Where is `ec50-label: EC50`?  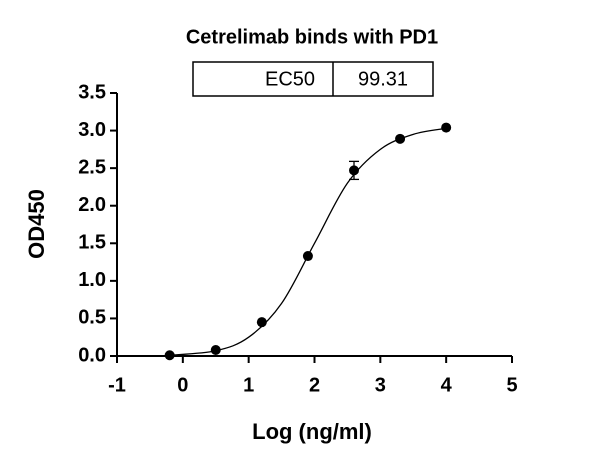 ec50-label: EC50 is located at coordinates (290, 79).